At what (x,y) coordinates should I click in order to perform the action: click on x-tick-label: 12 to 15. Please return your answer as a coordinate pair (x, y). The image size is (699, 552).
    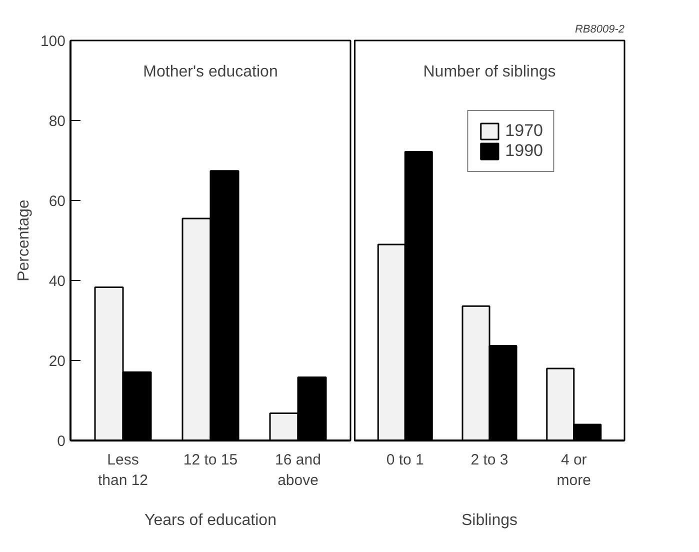
    Looking at the image, I should click on (210, 460).